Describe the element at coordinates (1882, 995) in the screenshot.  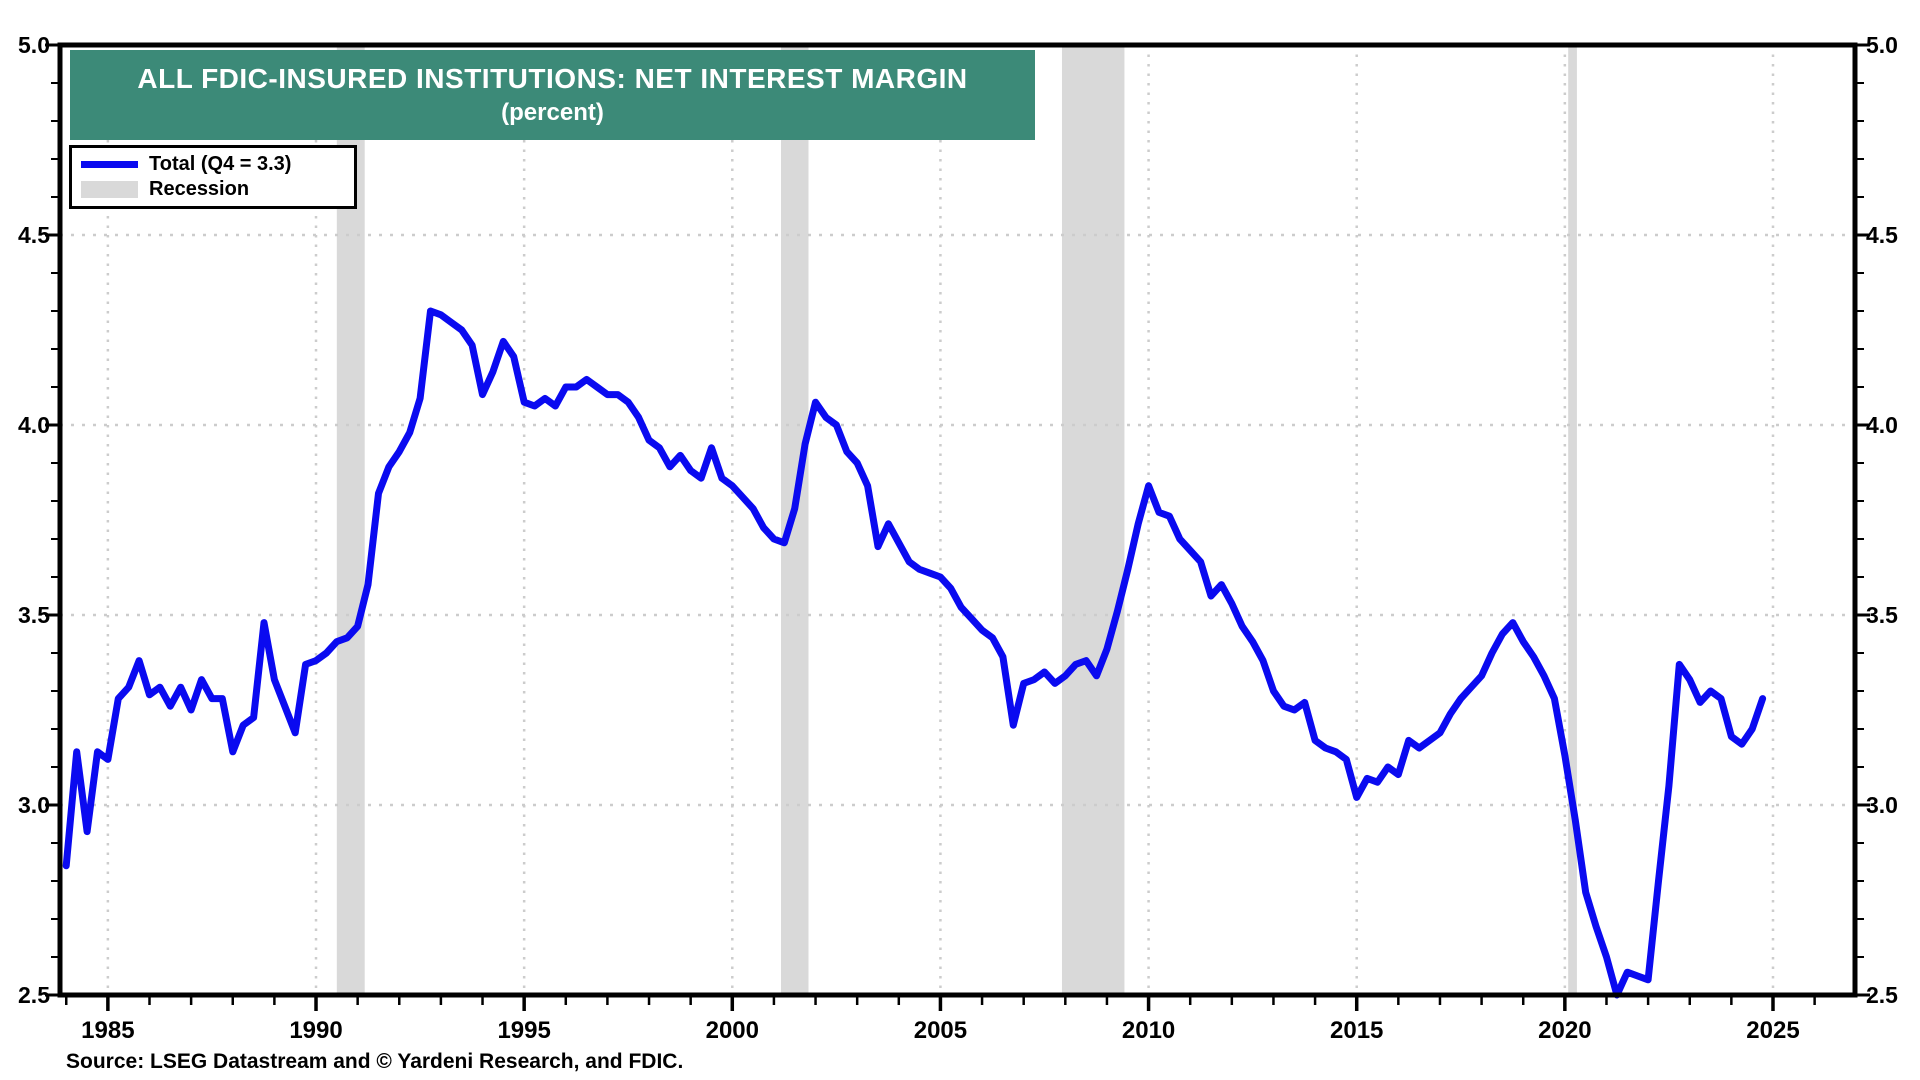
I see `y-tick-label-right: 2.5` at that location.